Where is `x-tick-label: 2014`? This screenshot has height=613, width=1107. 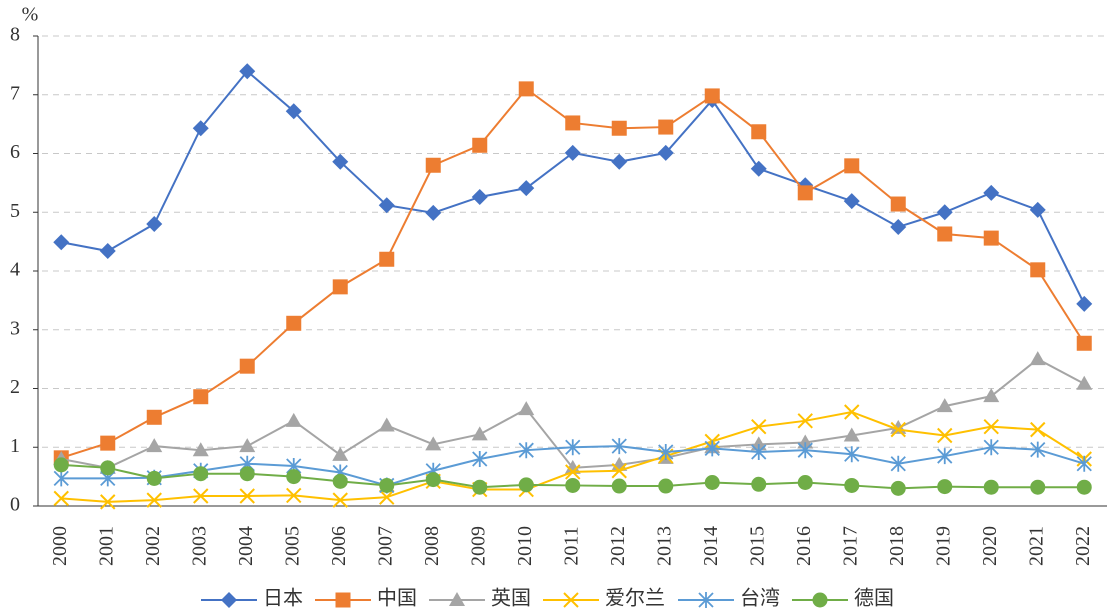 x-tick-label: 2014 is located at coordinates (711, 546).